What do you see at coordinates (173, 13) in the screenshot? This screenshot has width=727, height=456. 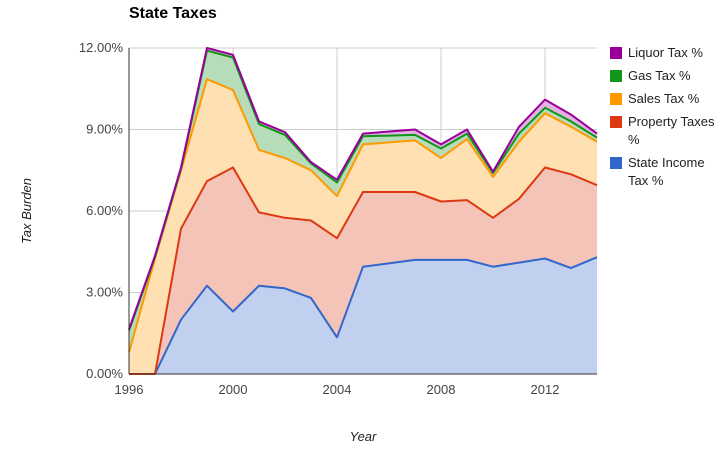 I see `chart-title: State Taxes` at bounding box center [173, 13].